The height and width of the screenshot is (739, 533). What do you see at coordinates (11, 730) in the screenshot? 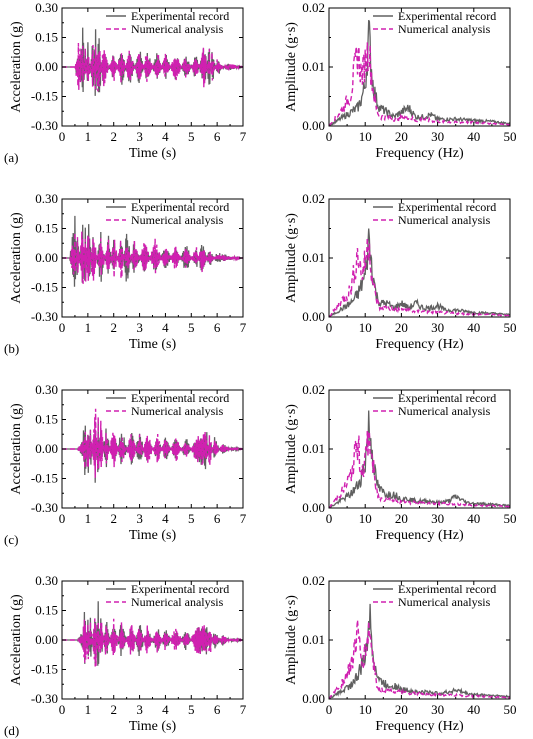
I see `row-label: (d)` at bounding box center [11, 730].